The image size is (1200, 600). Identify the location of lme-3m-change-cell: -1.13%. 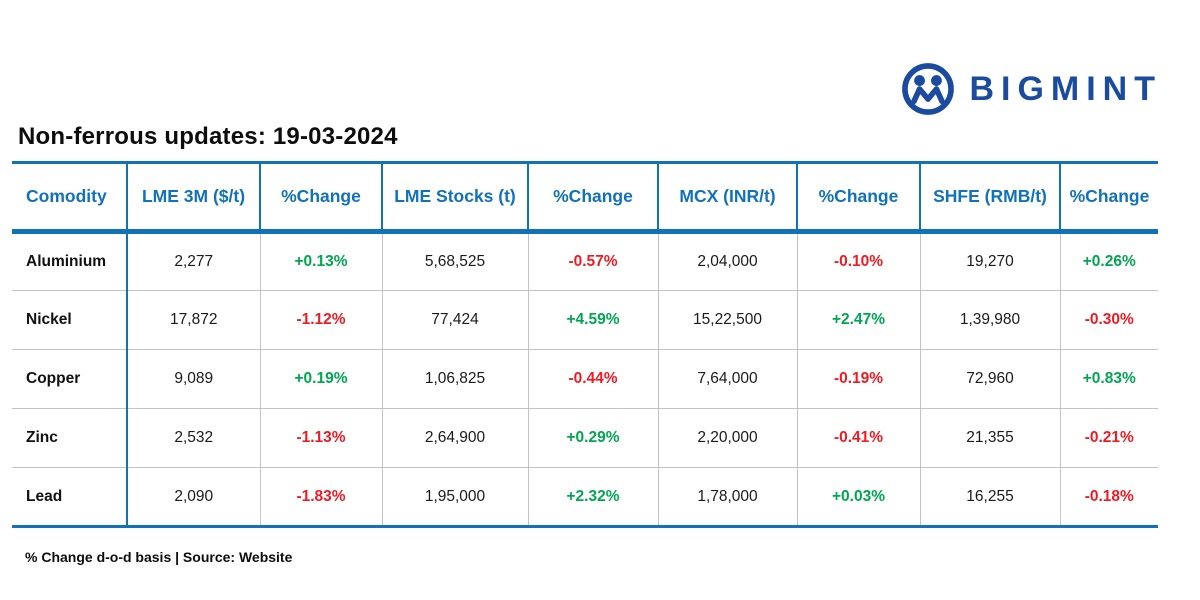
(320, 438).